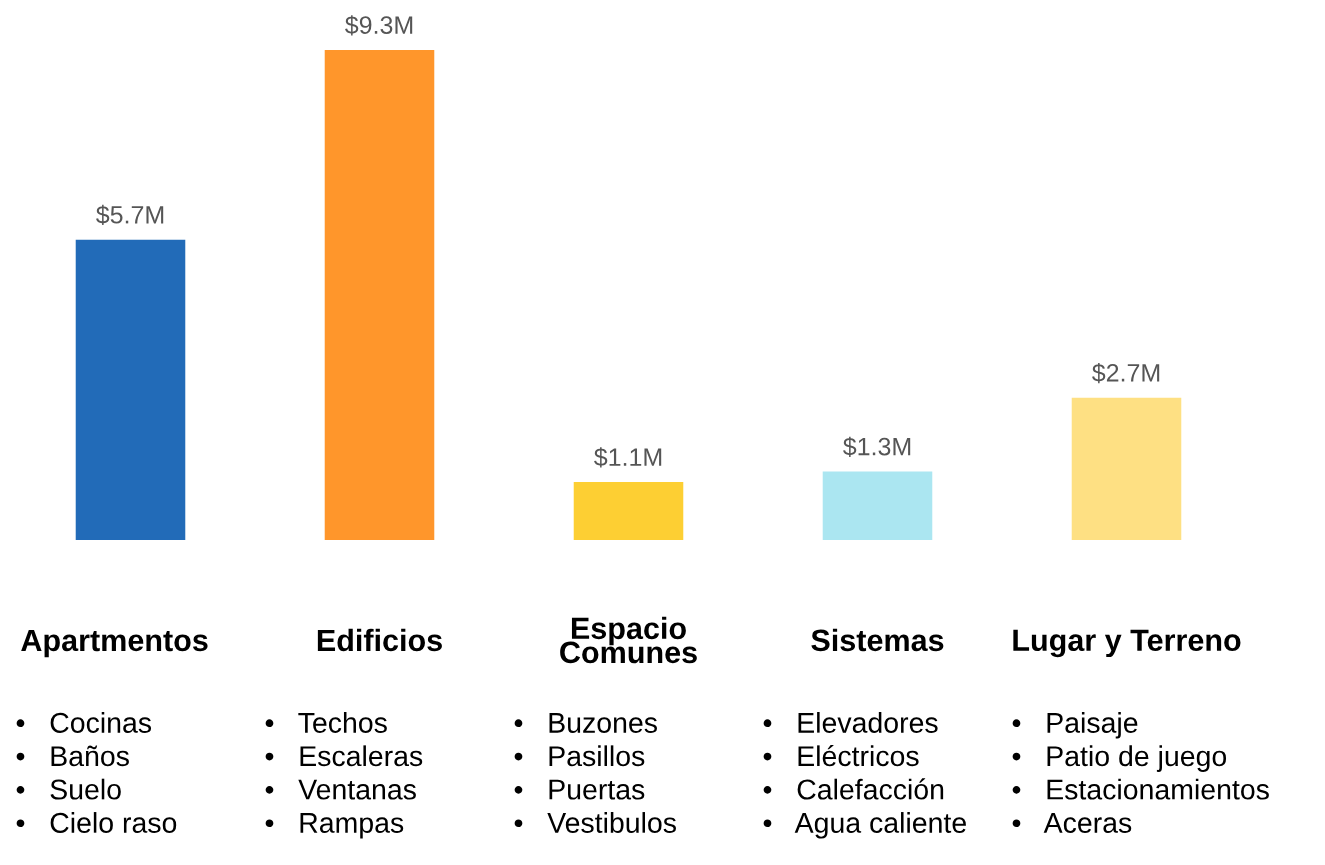  What do you see at coordinates (1140, 772) in the screenshot?
I see `text: • Paisaje • Patio de juego • Estacionamientos • Aceras` at bounding box center [1140, 772].